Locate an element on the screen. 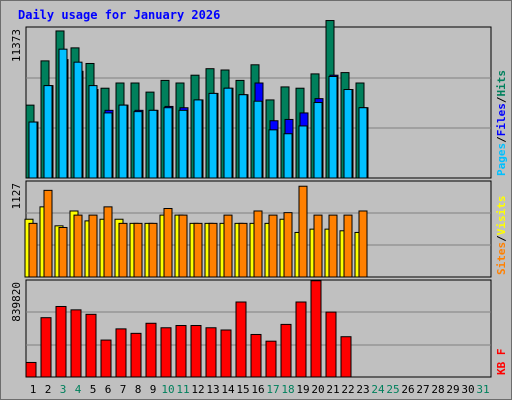 The height and width of the screenshot is (400, 512). day-label: 23 is located at coordinates (362, 389).